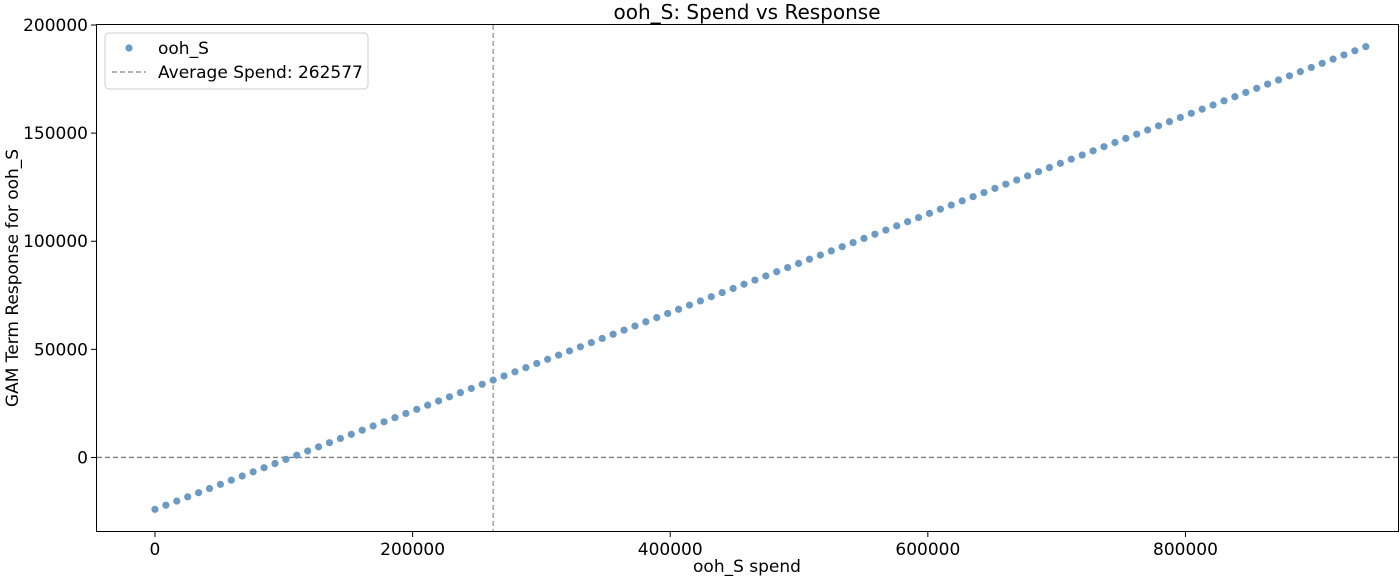 This screenshot has width=1400, height=582. I want to click on x-tick-label: 0, so click(155, 550).